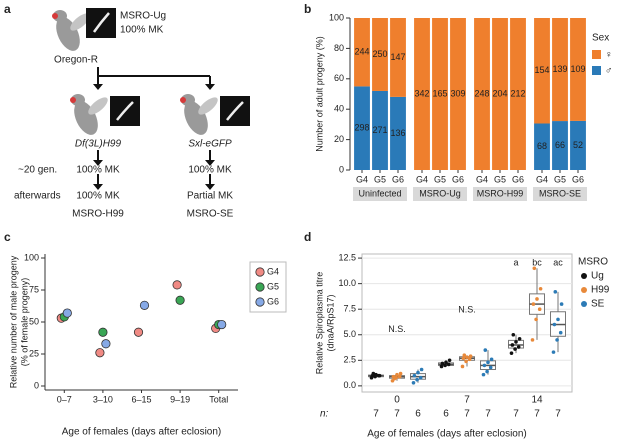 The height and width of the screenshot is (444, 620). Describe the element at coordinates (330, 322) in the screenshot. I see `y-axis-label: (dnaA/RpS17)` at that location.